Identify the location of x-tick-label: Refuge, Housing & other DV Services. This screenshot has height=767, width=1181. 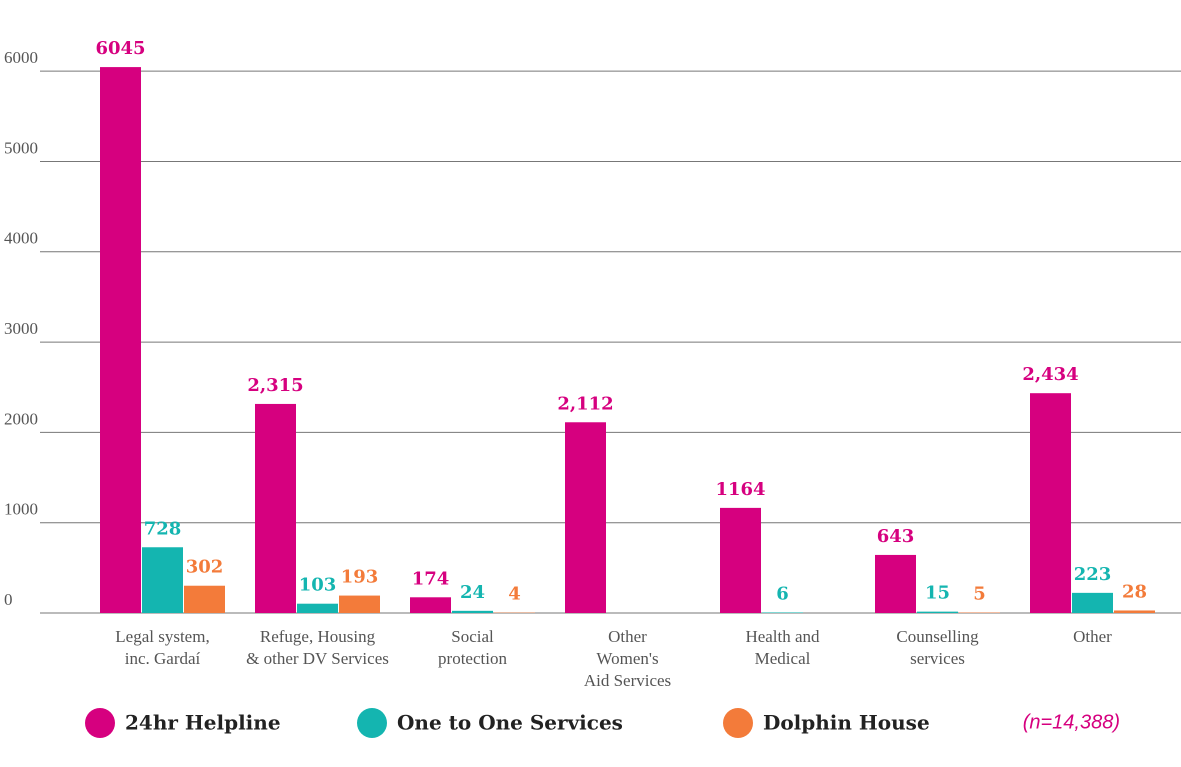
(317, 647).